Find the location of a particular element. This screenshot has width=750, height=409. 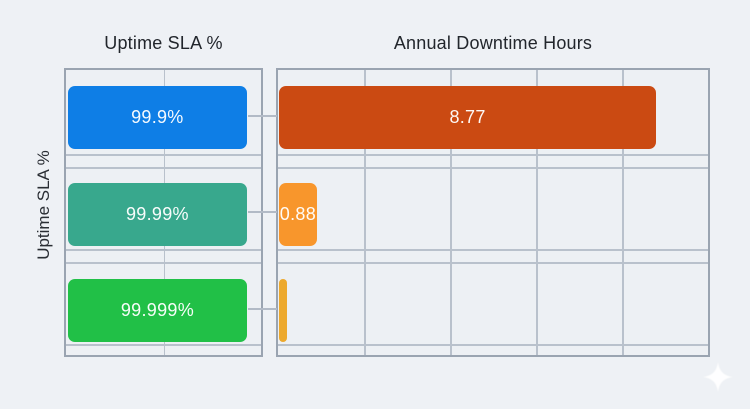

downtime-bar-99.9%: 8.77 is located at coordinates (468, 117).